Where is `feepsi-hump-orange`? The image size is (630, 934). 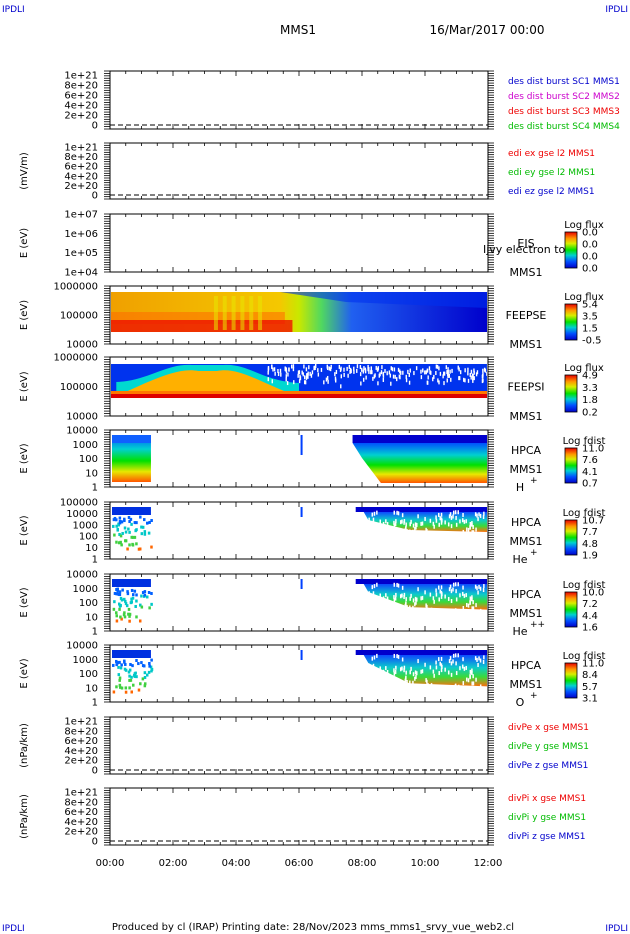 feepsi-hump-orange is located at coordinates (206, 381).